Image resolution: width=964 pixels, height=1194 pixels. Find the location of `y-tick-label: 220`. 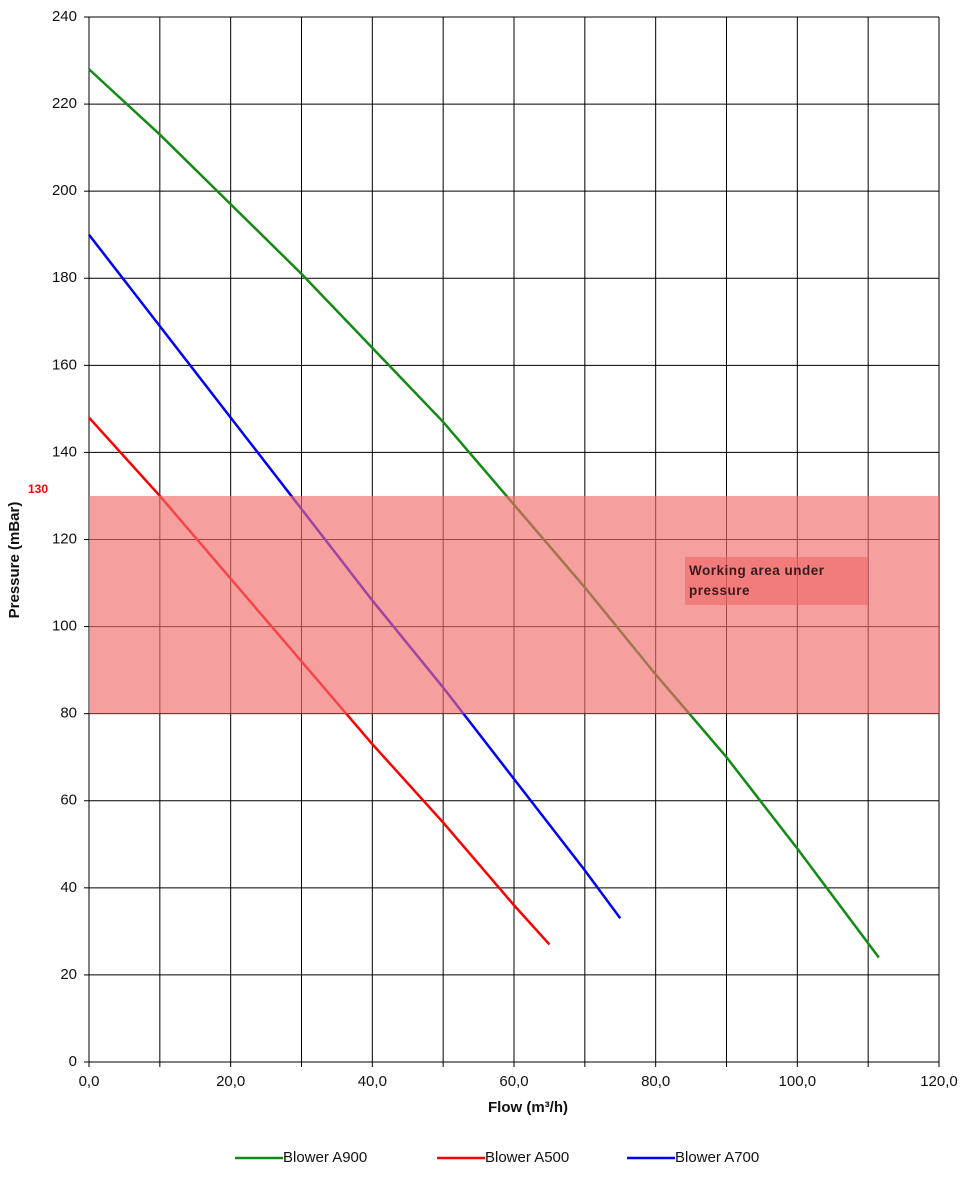

y-tick-label: 220 is located at coordinates (64, 103).